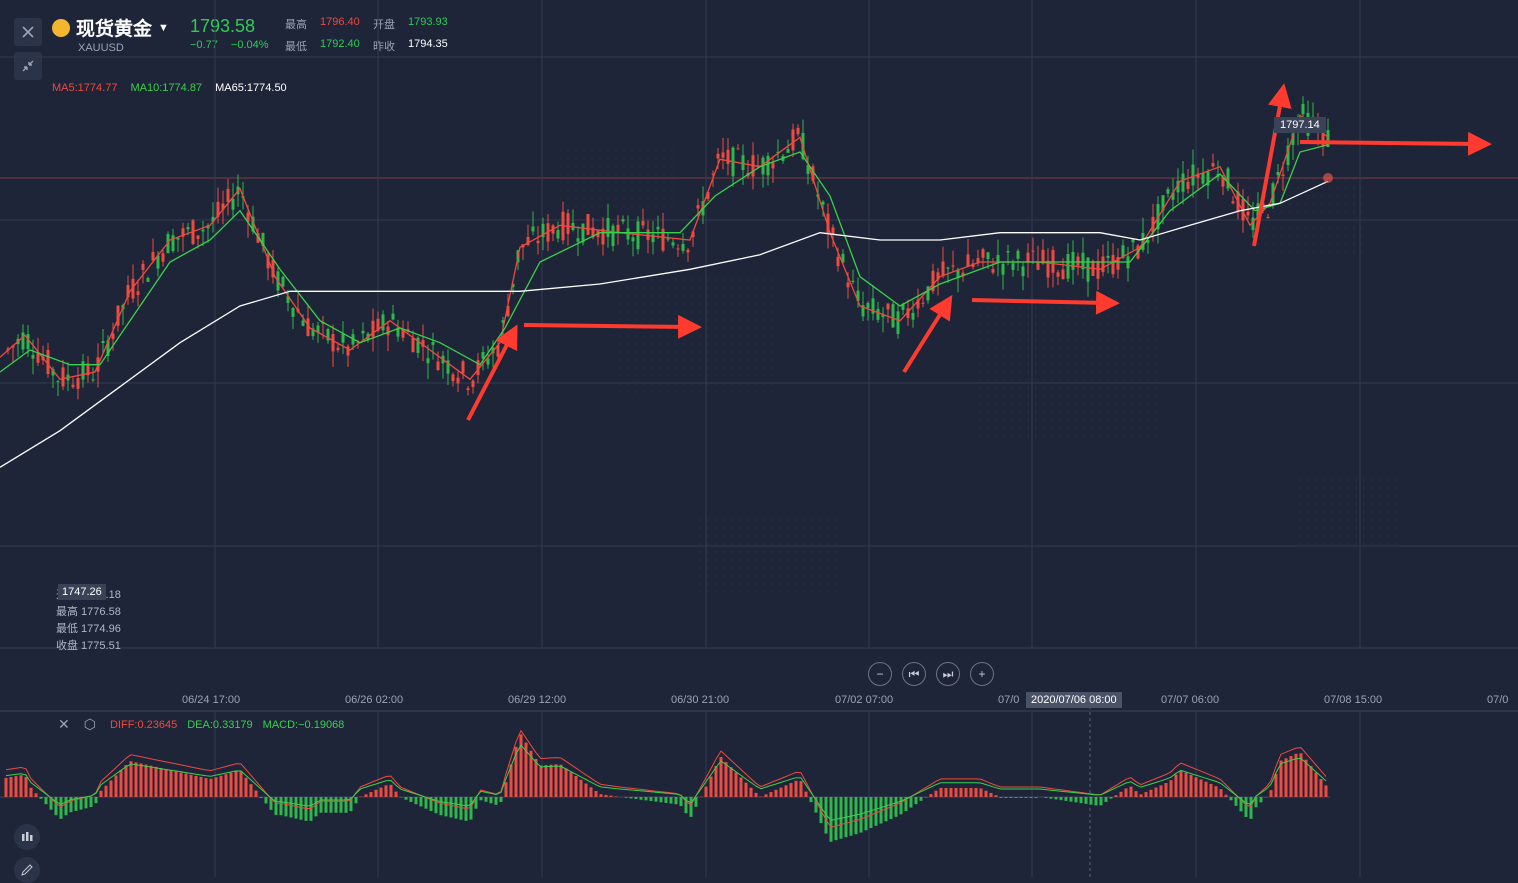 The image size is (1518, 883). What do you see at coordinates (64, 724) in the screenshot?
I see `close-indicator-icon: ✕` at bounding box center [64, 724].